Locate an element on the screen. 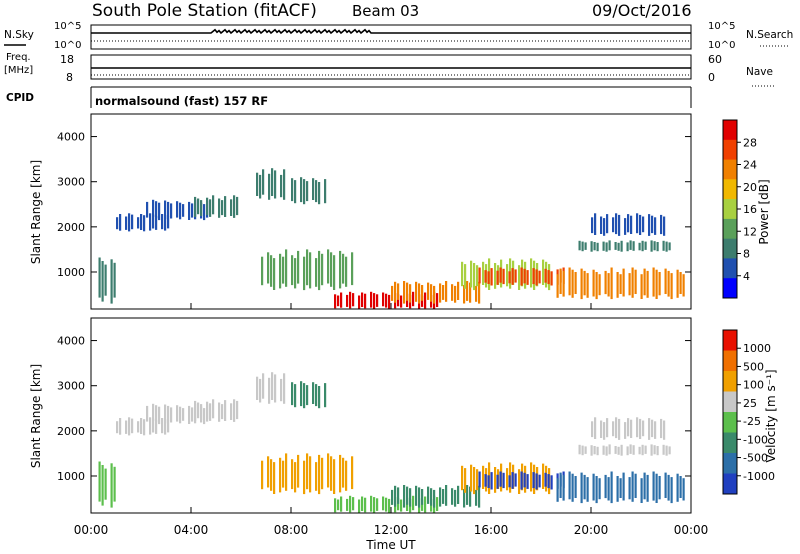  cpid-label: CPID is located at coordinates (20, 98).